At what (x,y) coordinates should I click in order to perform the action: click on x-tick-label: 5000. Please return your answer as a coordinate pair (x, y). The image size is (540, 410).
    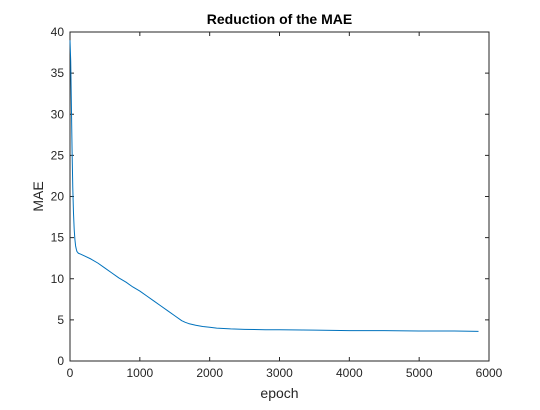
    Looking at the image, I should click on (419, 373).